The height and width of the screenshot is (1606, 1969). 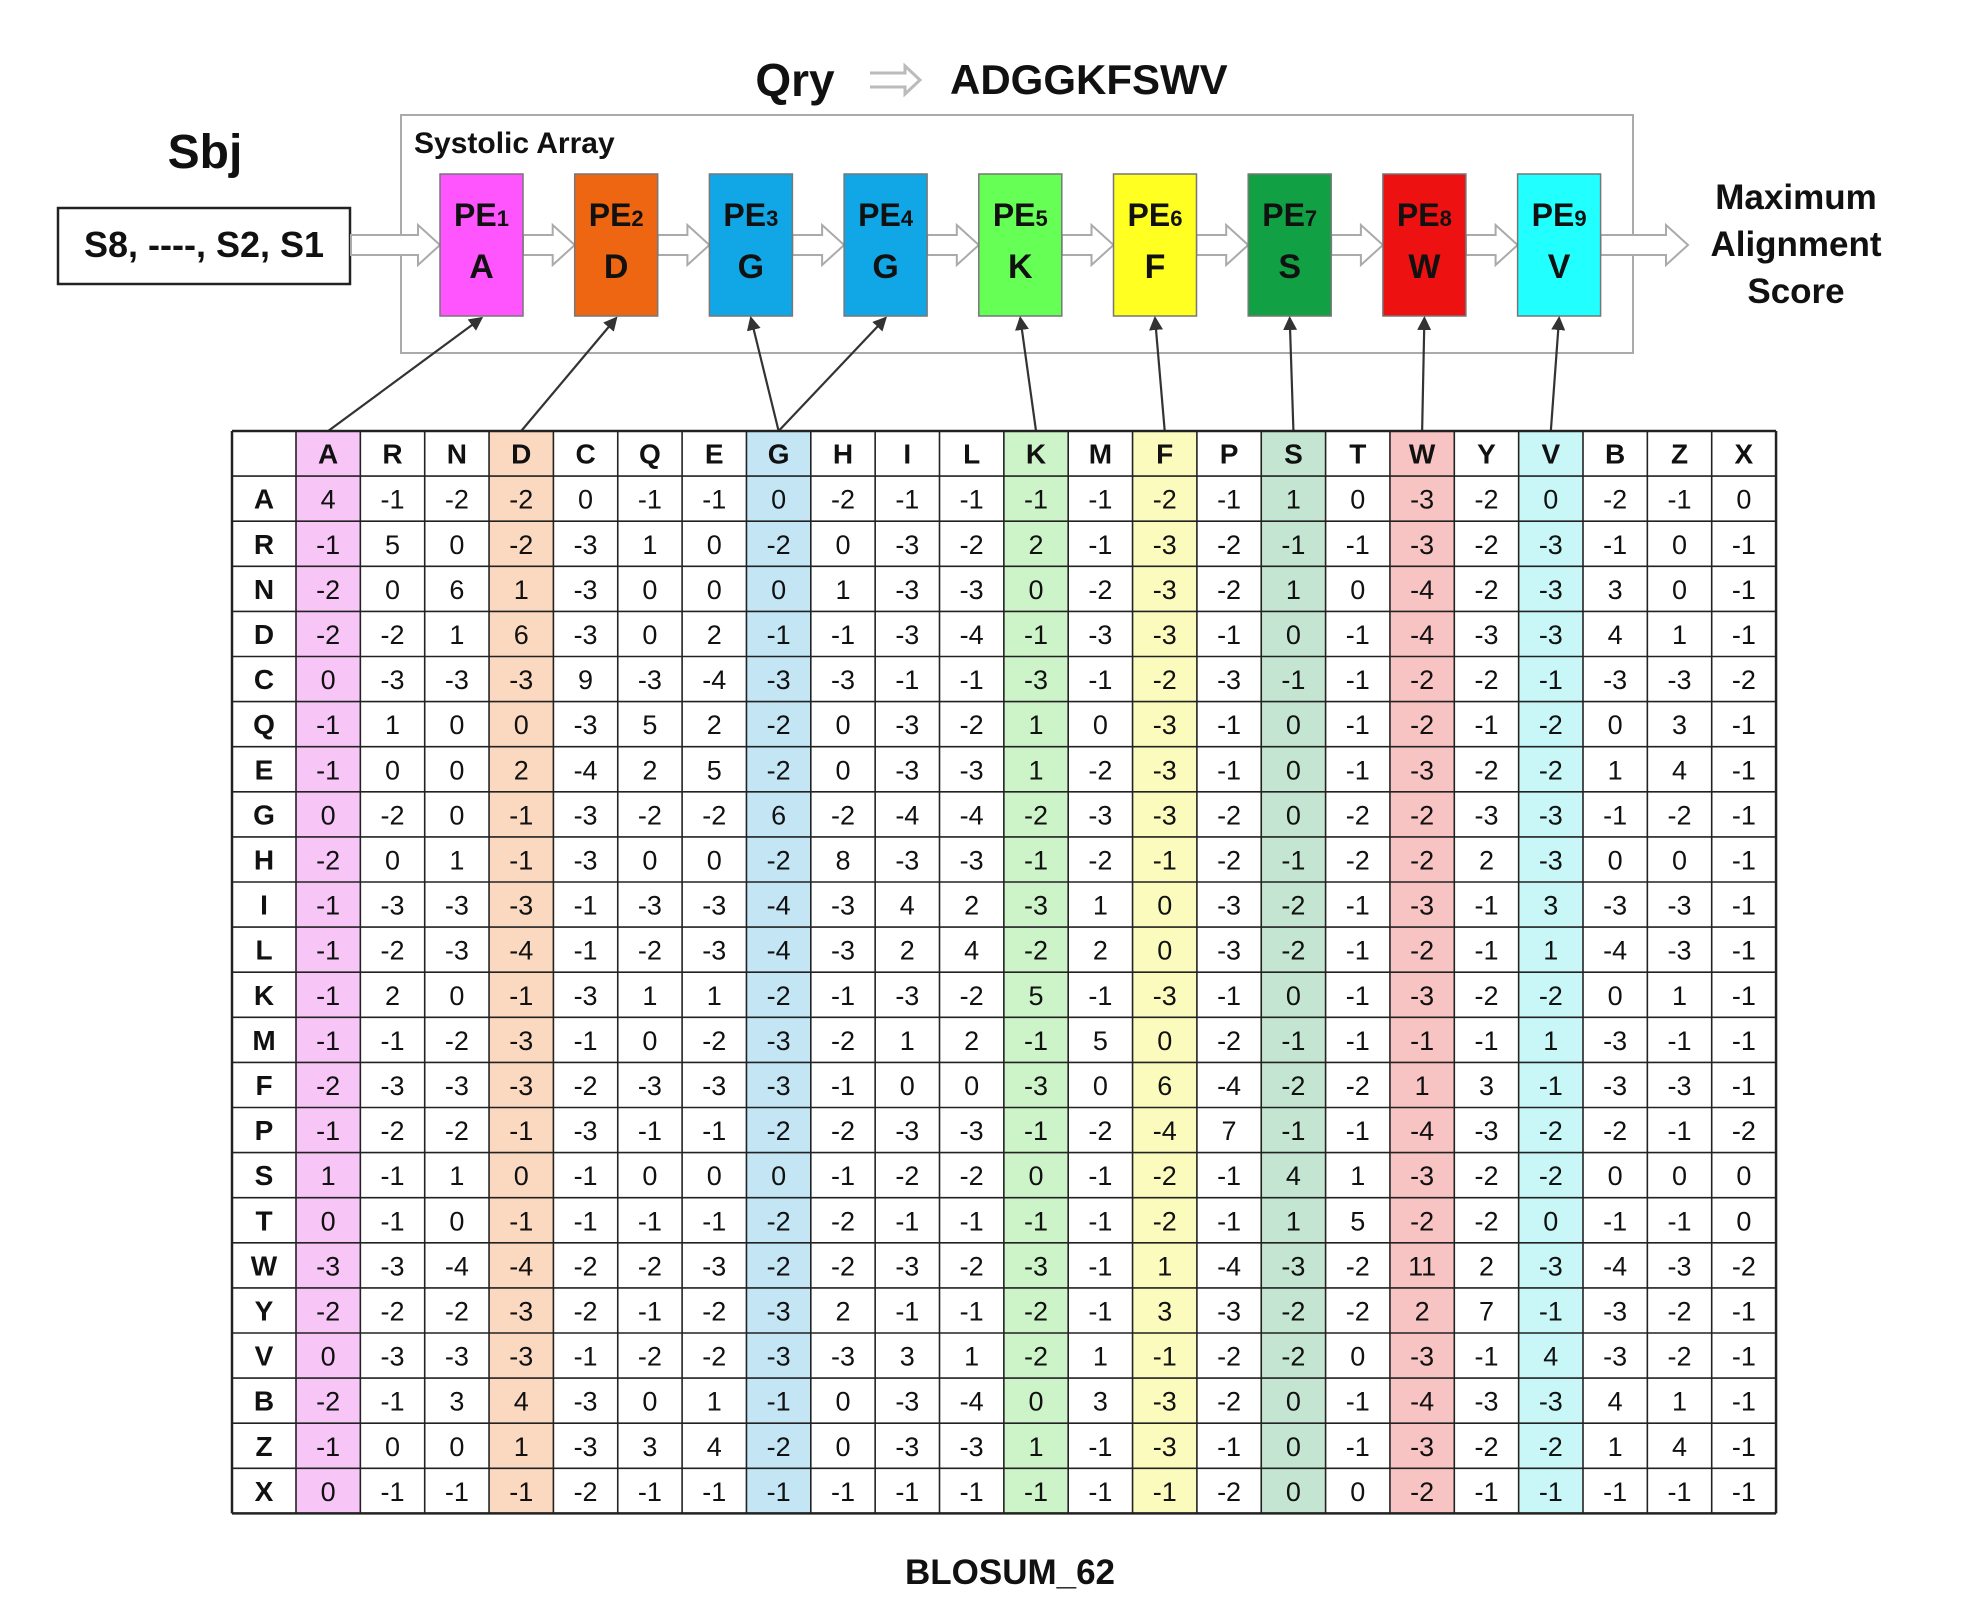 I want to click on pe-8-label: PE8, so click(x=1424, y=215).